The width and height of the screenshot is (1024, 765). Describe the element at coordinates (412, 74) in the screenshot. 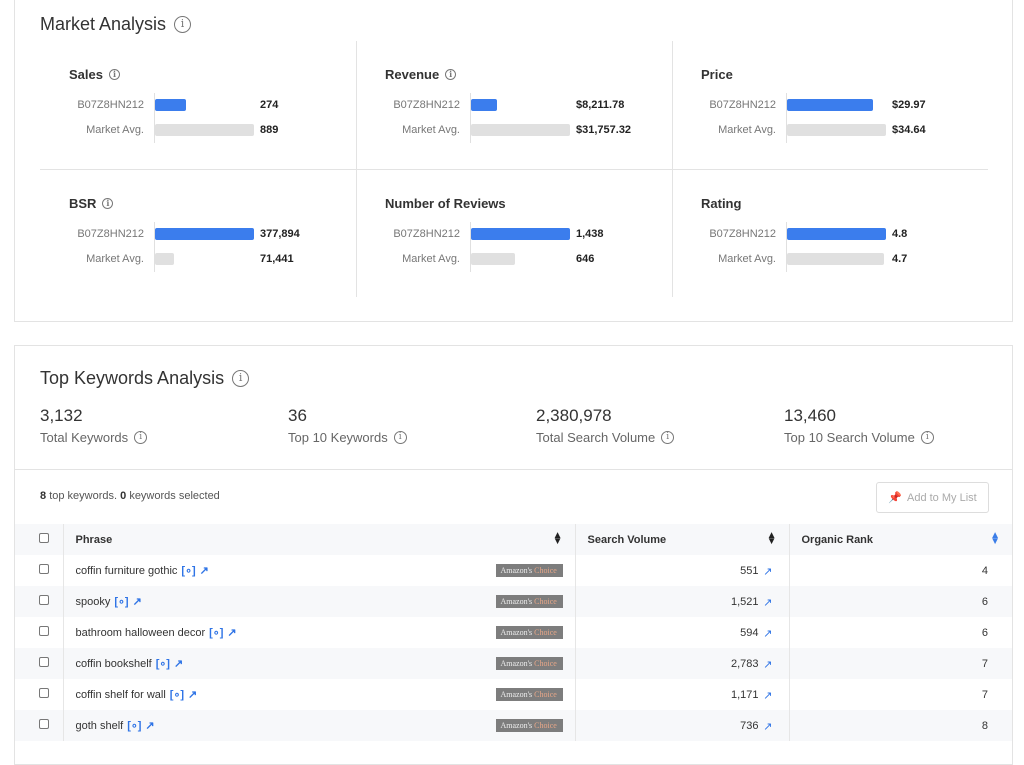

I see `metric-name: Revenue` at that location.